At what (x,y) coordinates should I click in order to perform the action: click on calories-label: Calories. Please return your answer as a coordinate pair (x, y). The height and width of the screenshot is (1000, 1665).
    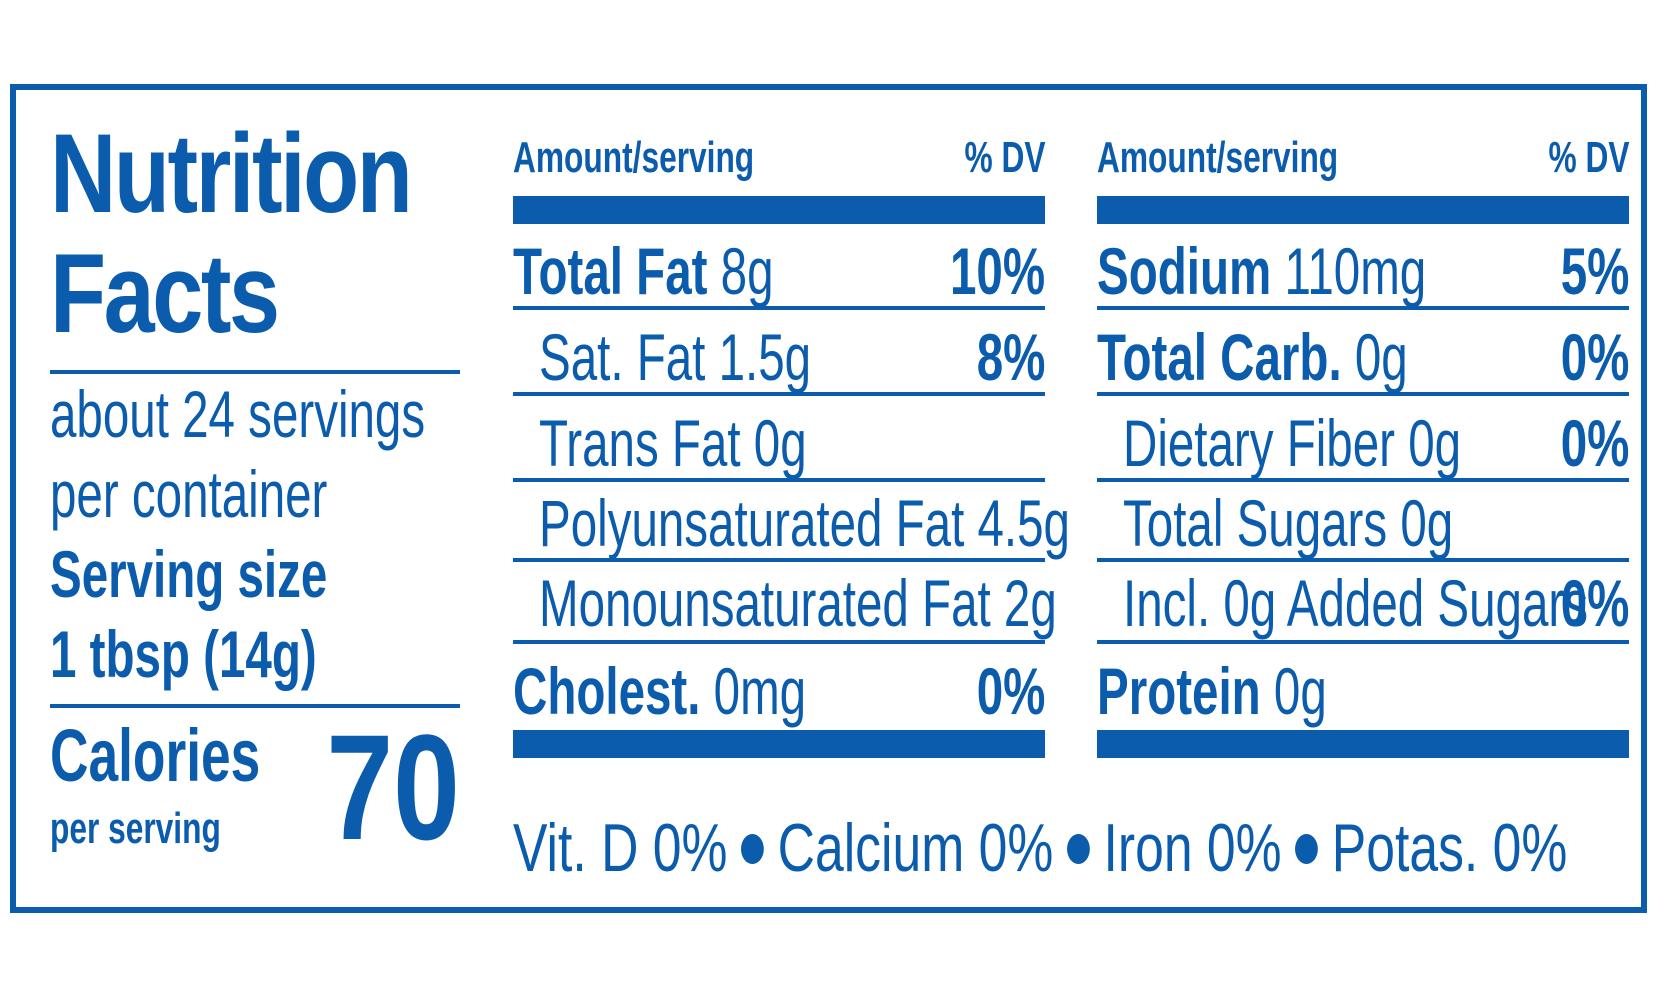
    Looking at the image, I should click on (155, 755).